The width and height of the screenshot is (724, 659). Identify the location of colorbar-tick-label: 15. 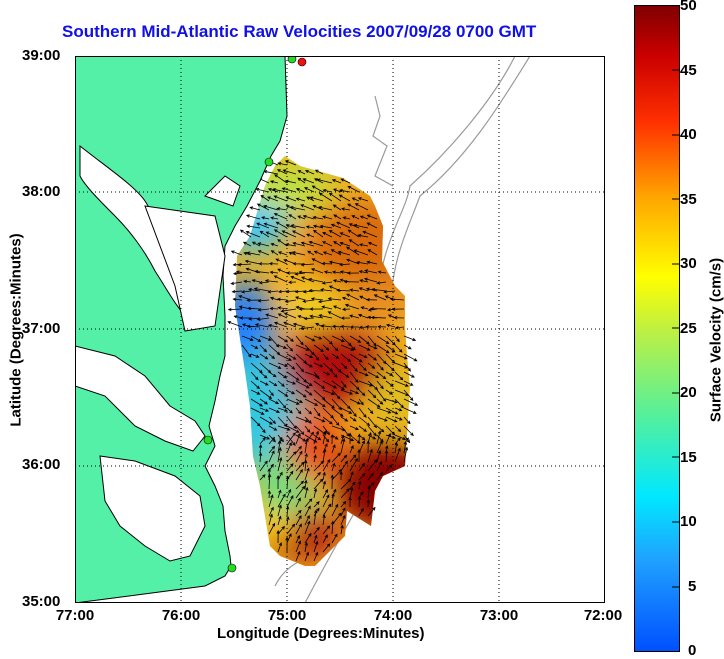
(688, 457).